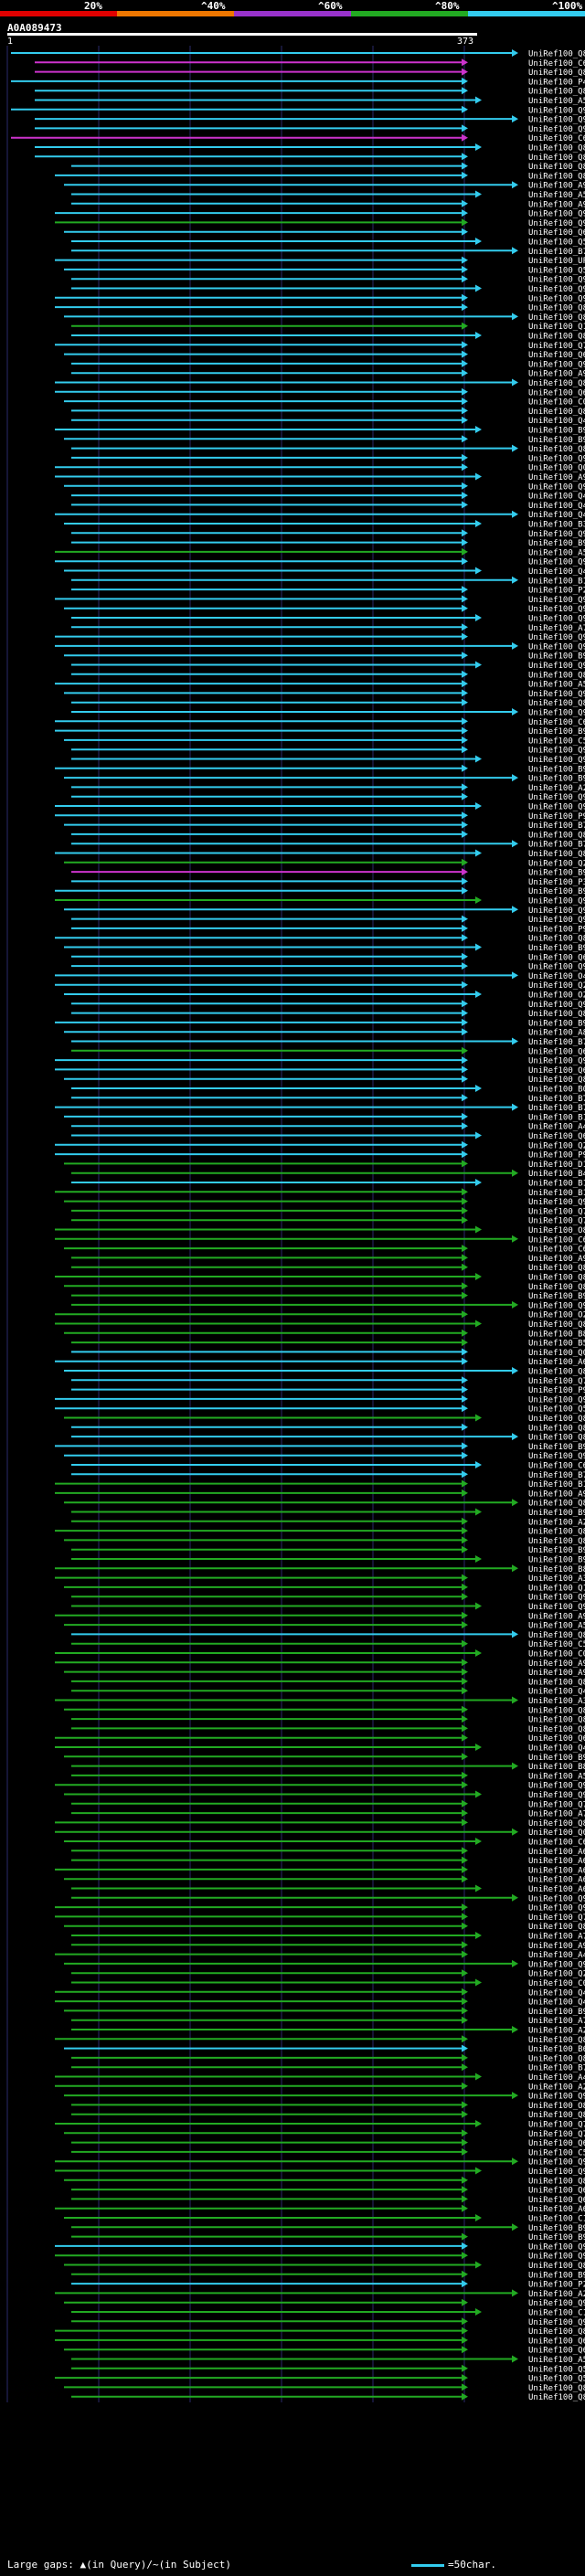 The width and height of the screenshot is (585, 2576). Describe the element at coordinates (557, 204) in the screenshot. I see `hit-label: UniRef100_A9X138` at that location.